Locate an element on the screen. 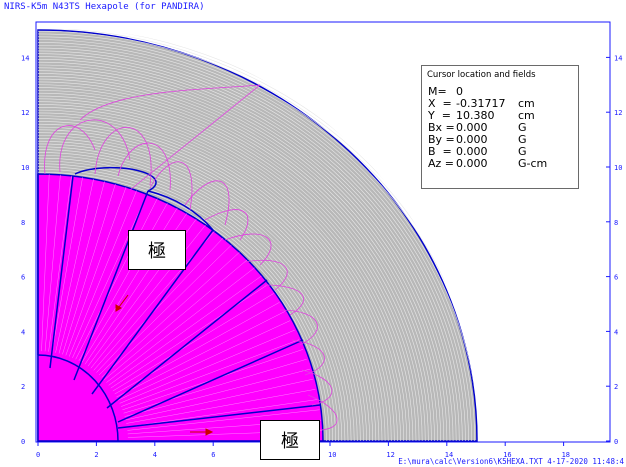  info-row-y: Y = 10.380 cm is located at coordinates (481, 115).